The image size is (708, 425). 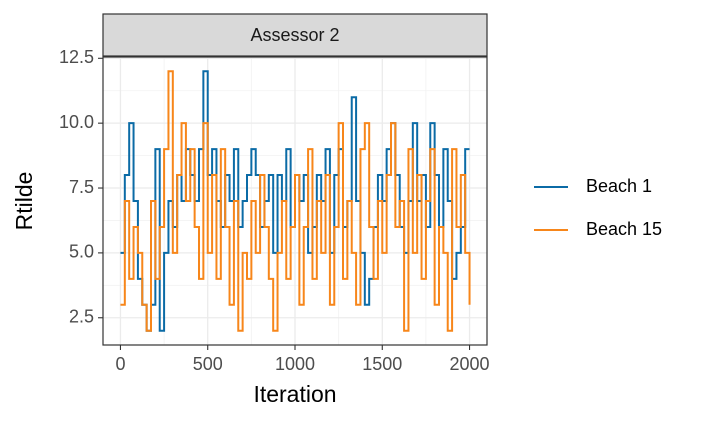 What do you see at coordinates (24, 201) in the screenshot?
I see `y-axis-title: Rtilde` at bounding box center [24, 201].